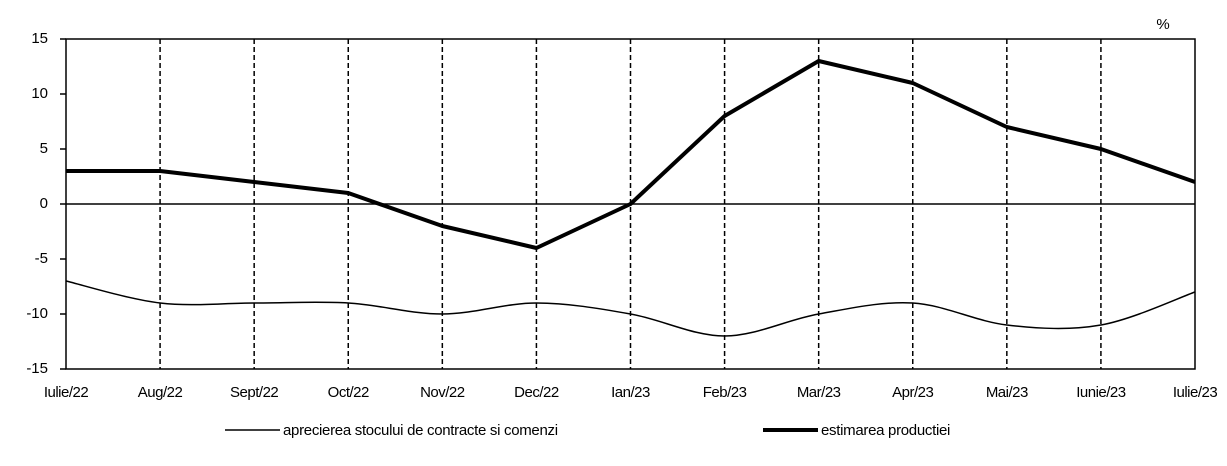 This screenshot has width=1227, height=466. What do you see at coordinates (885, 430) in the screenshot?
I see `legend-label: estimarea productiei` at bounding box center [885, 430].